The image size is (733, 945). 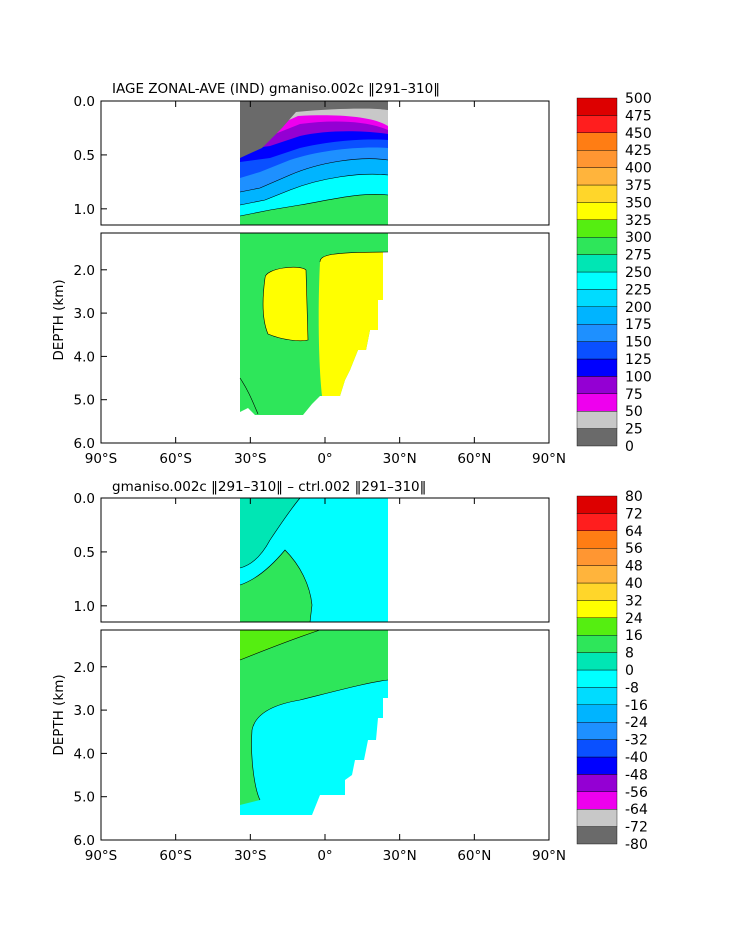 I want to click on colorbar-label: -16, so click(x=636, y=706).